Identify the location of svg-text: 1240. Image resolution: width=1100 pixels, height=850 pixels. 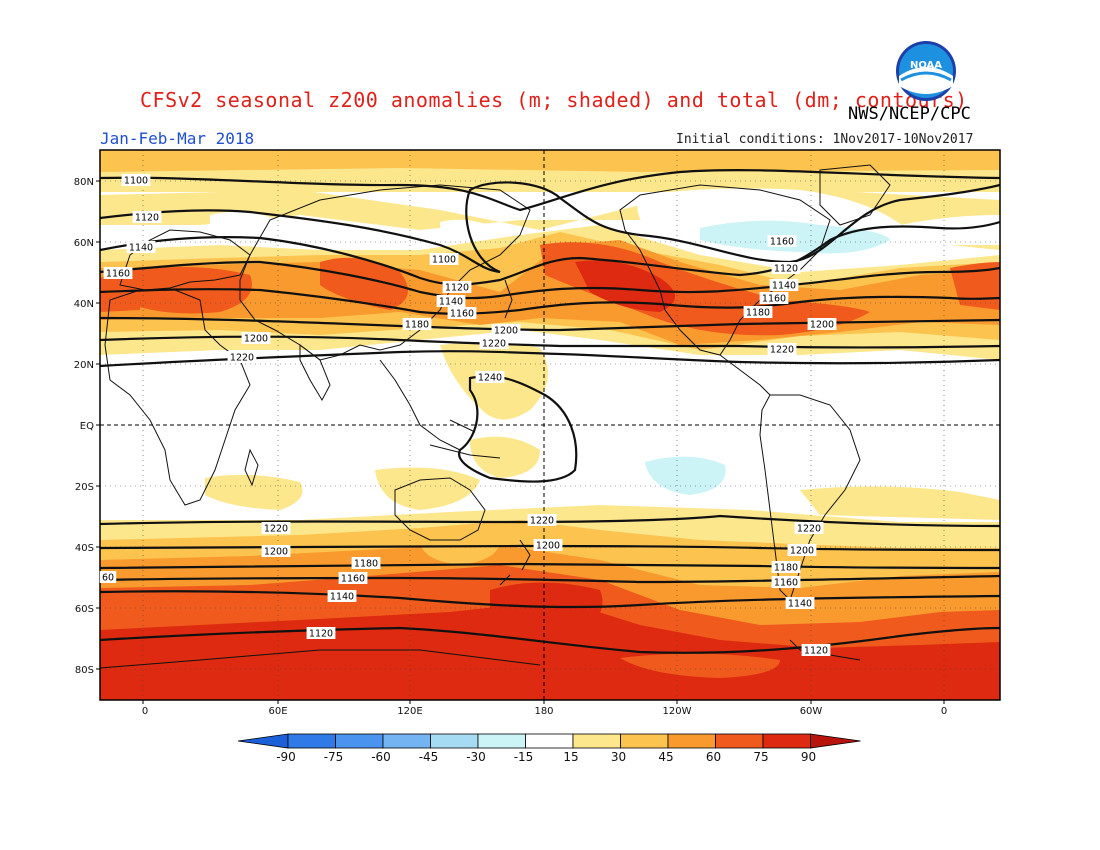
(490, 378).